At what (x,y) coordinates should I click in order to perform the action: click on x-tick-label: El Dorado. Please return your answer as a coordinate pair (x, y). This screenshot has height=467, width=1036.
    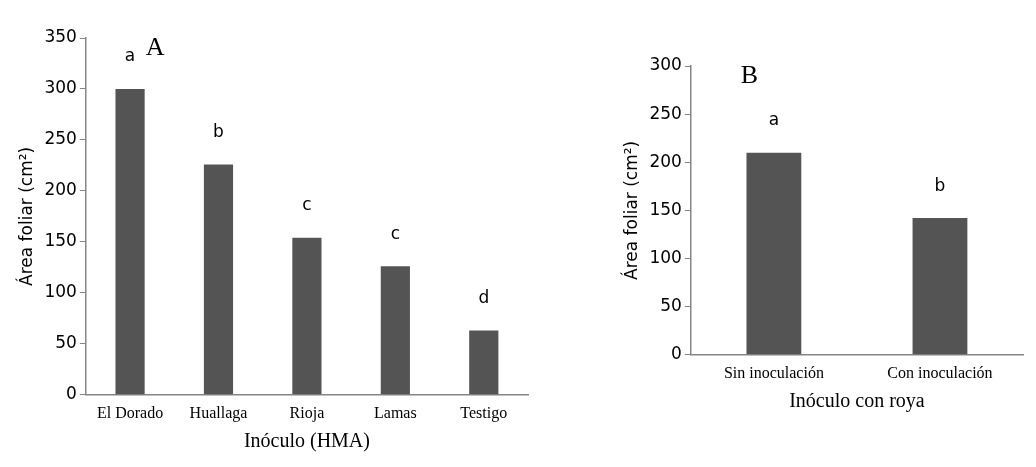
    Looking at the image, I should click on (130, 412).